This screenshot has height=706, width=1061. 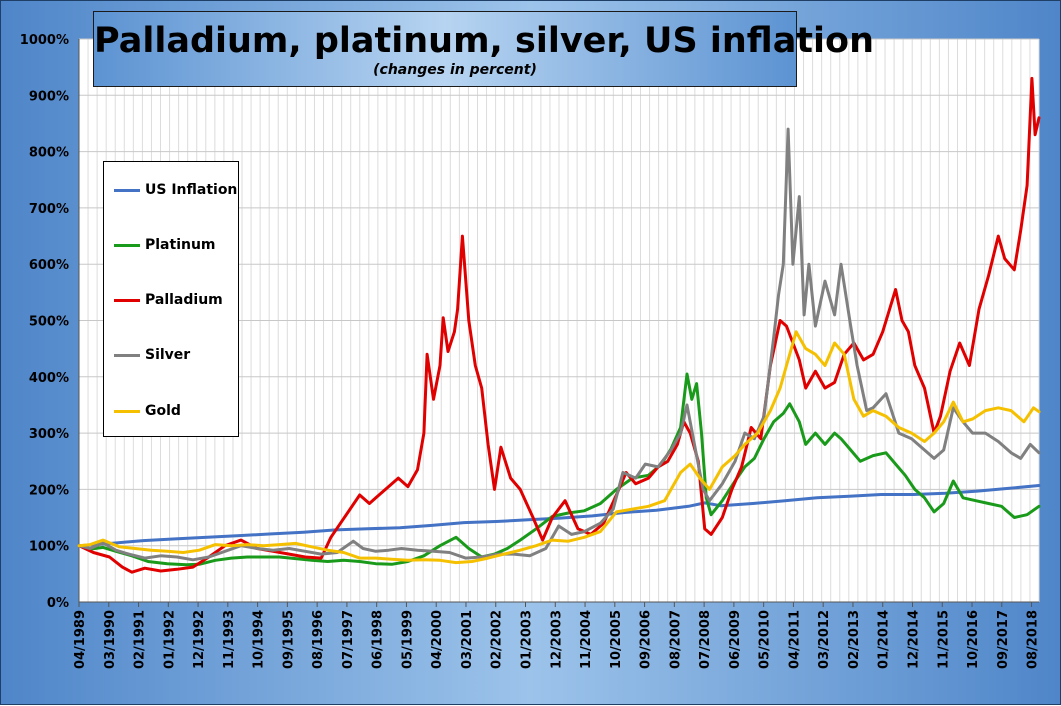 What do you see at coordinates (378, 639) in the screenshot?
I see `x-tick-label: 06/1998` at bounding box center [378, 639].